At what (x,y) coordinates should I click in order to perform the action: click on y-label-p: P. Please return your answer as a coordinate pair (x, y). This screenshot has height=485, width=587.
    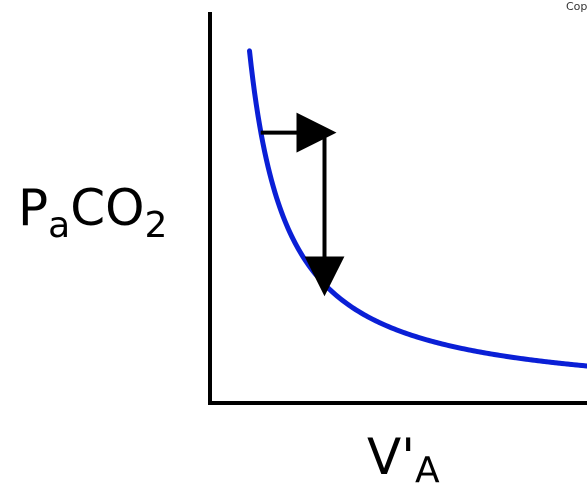
    Looking at the image, I should click on (33, 208).